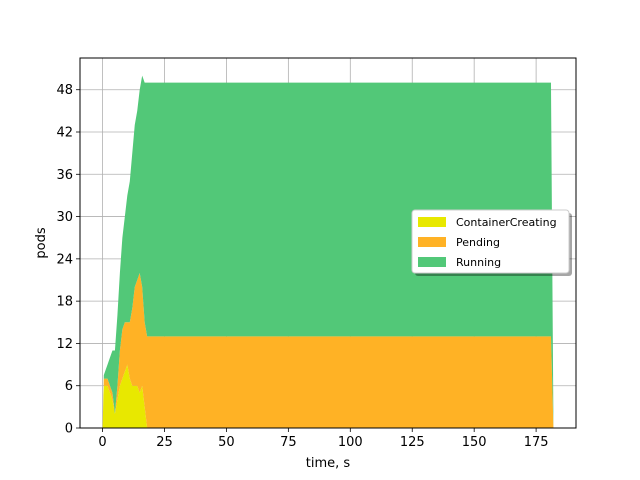  I want to click on legend-swatch-running, so click(432, 262).